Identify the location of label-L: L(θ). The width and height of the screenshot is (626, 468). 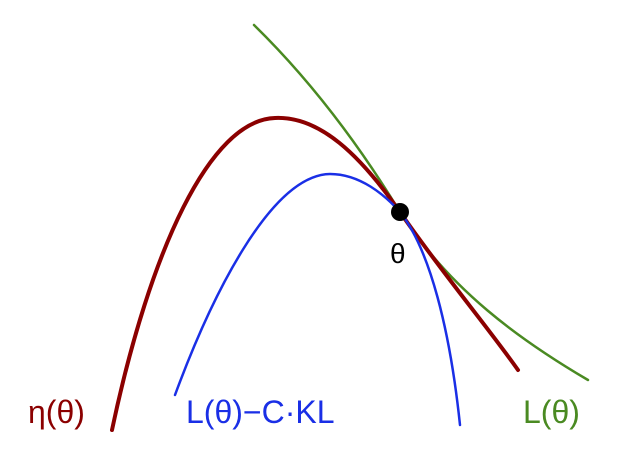
(551, 412).